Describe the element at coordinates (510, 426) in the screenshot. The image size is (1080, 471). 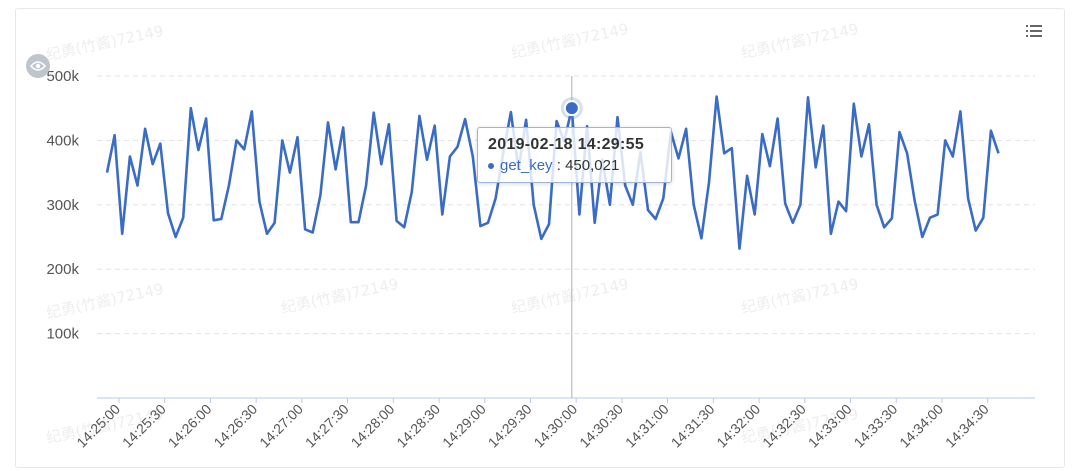
I see `x-tick-label: 14:29:30` at that location.